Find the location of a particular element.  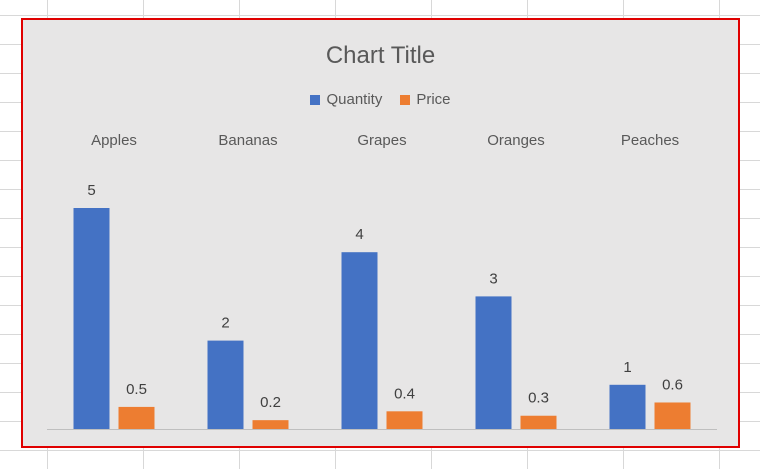

data-label-price: 0.5 is located at coordinates (136, 389).